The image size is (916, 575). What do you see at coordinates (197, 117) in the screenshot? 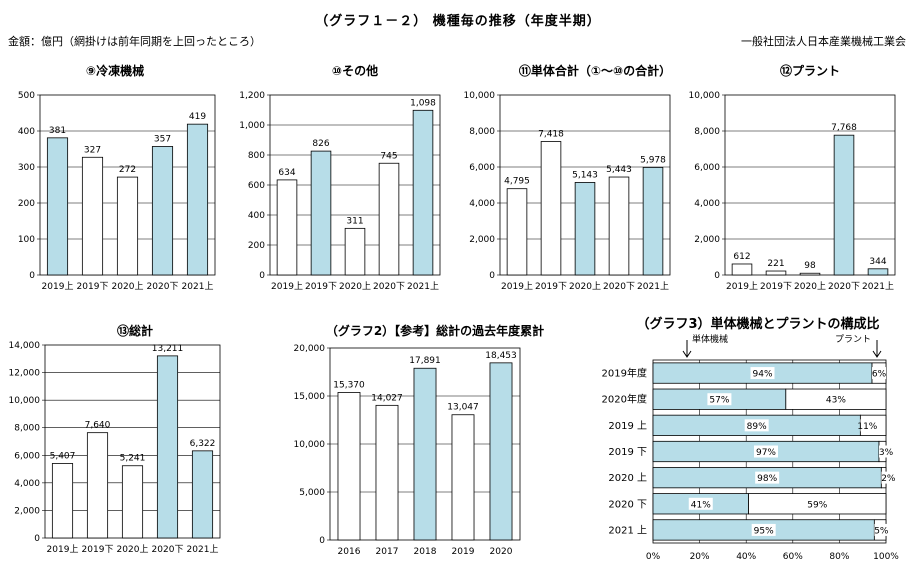
I see `data-label: 419` at bounding box center [197, 117].